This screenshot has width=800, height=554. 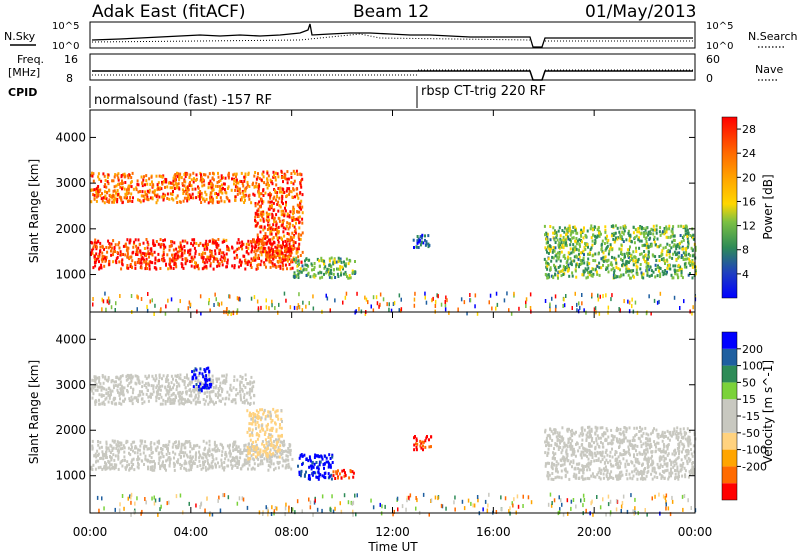 What do you see at coordinates (71, 59) in the screenshot?
I see `freq-tick-top: 16` at bounding box center [71, 59].